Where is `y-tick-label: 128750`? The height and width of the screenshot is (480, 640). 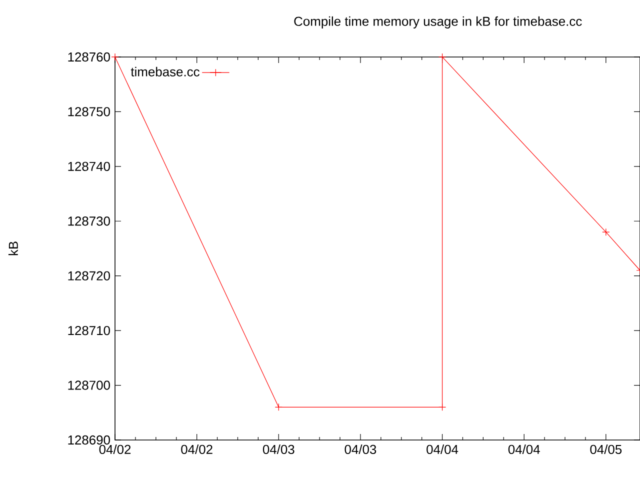 y-tick-label: 128750 is located at coordinates (89, 111).